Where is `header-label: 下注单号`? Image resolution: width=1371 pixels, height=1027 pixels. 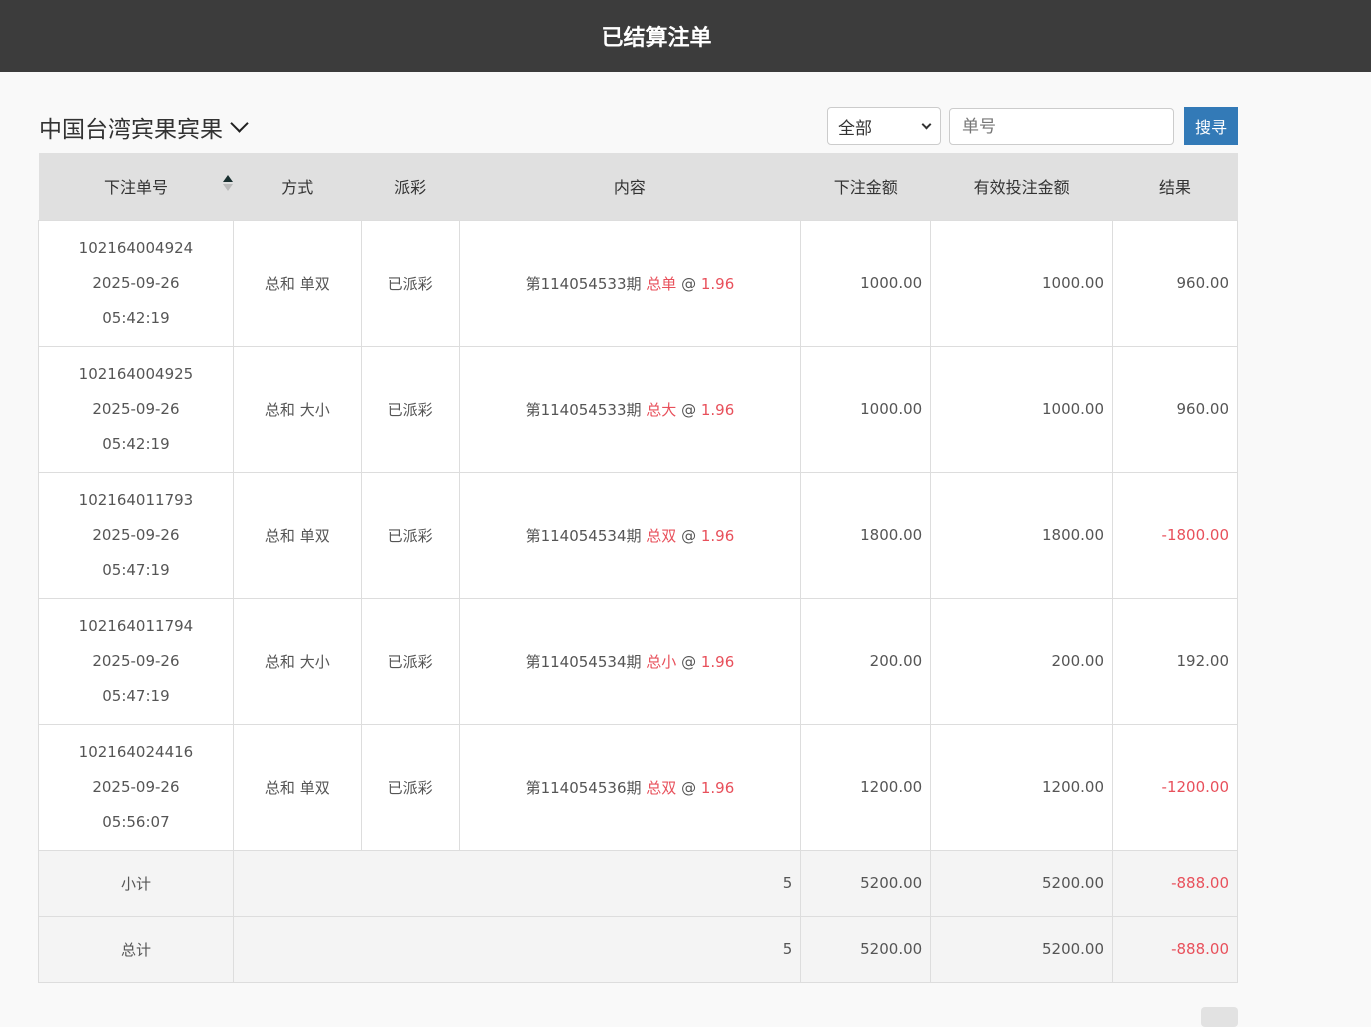 header-label: 下注单号 is located at coordinates (135, 188).